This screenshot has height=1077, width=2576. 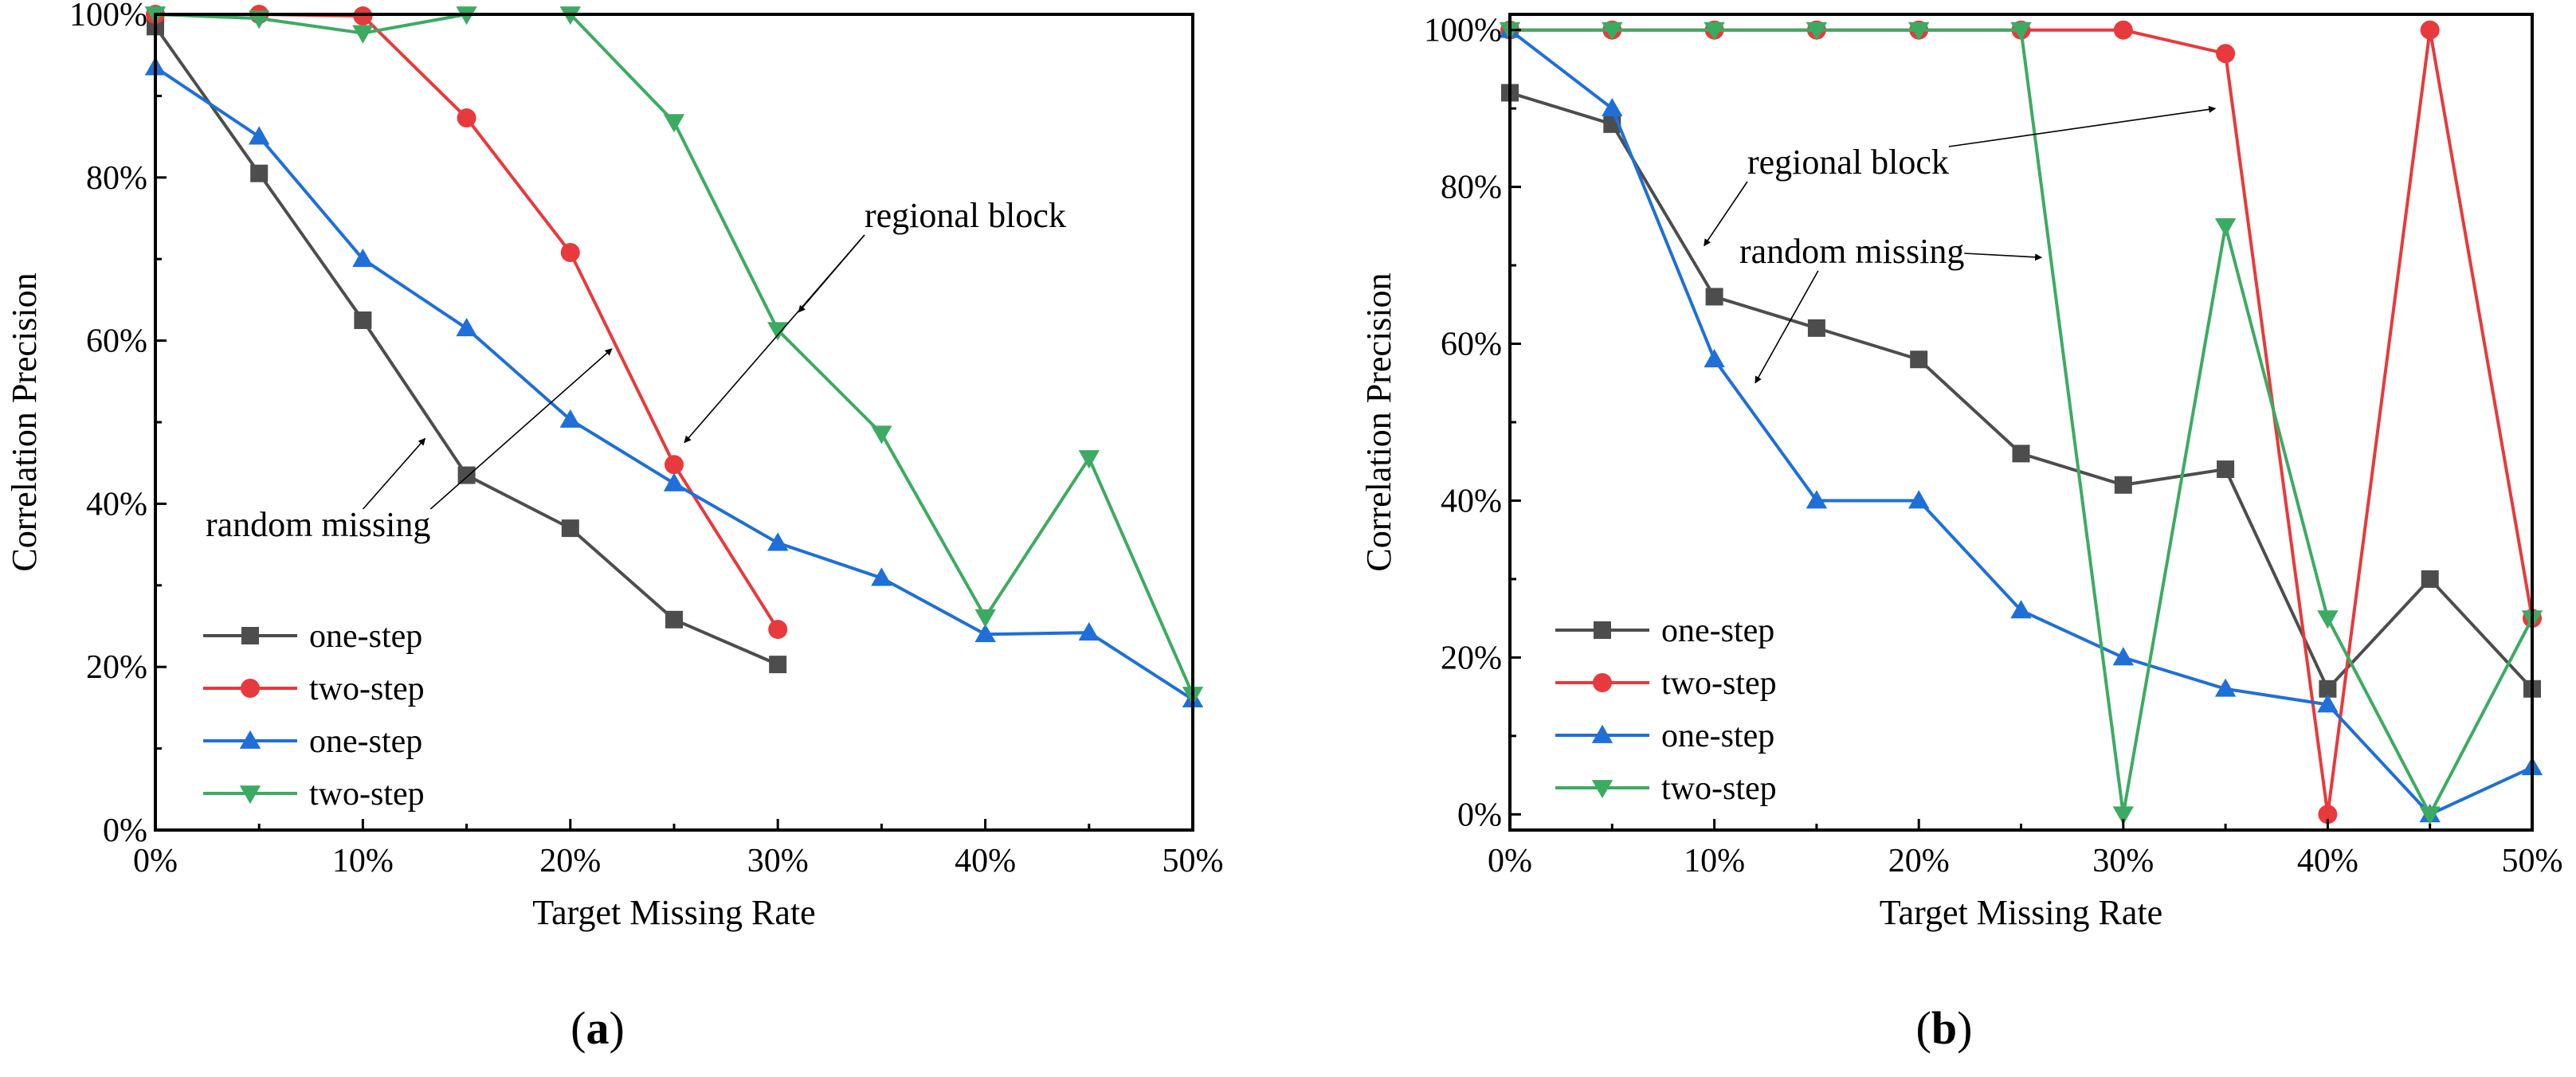 I want to click on annotation-text: random missing, so click(x=318, y=524).